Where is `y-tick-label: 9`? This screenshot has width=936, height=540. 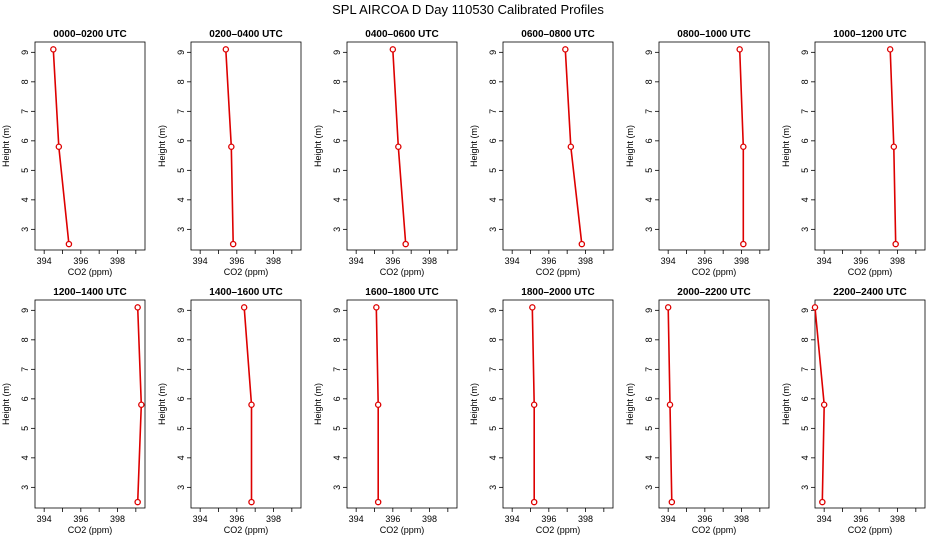 y-tick-label: 9 is located at coordinates (493, 52).